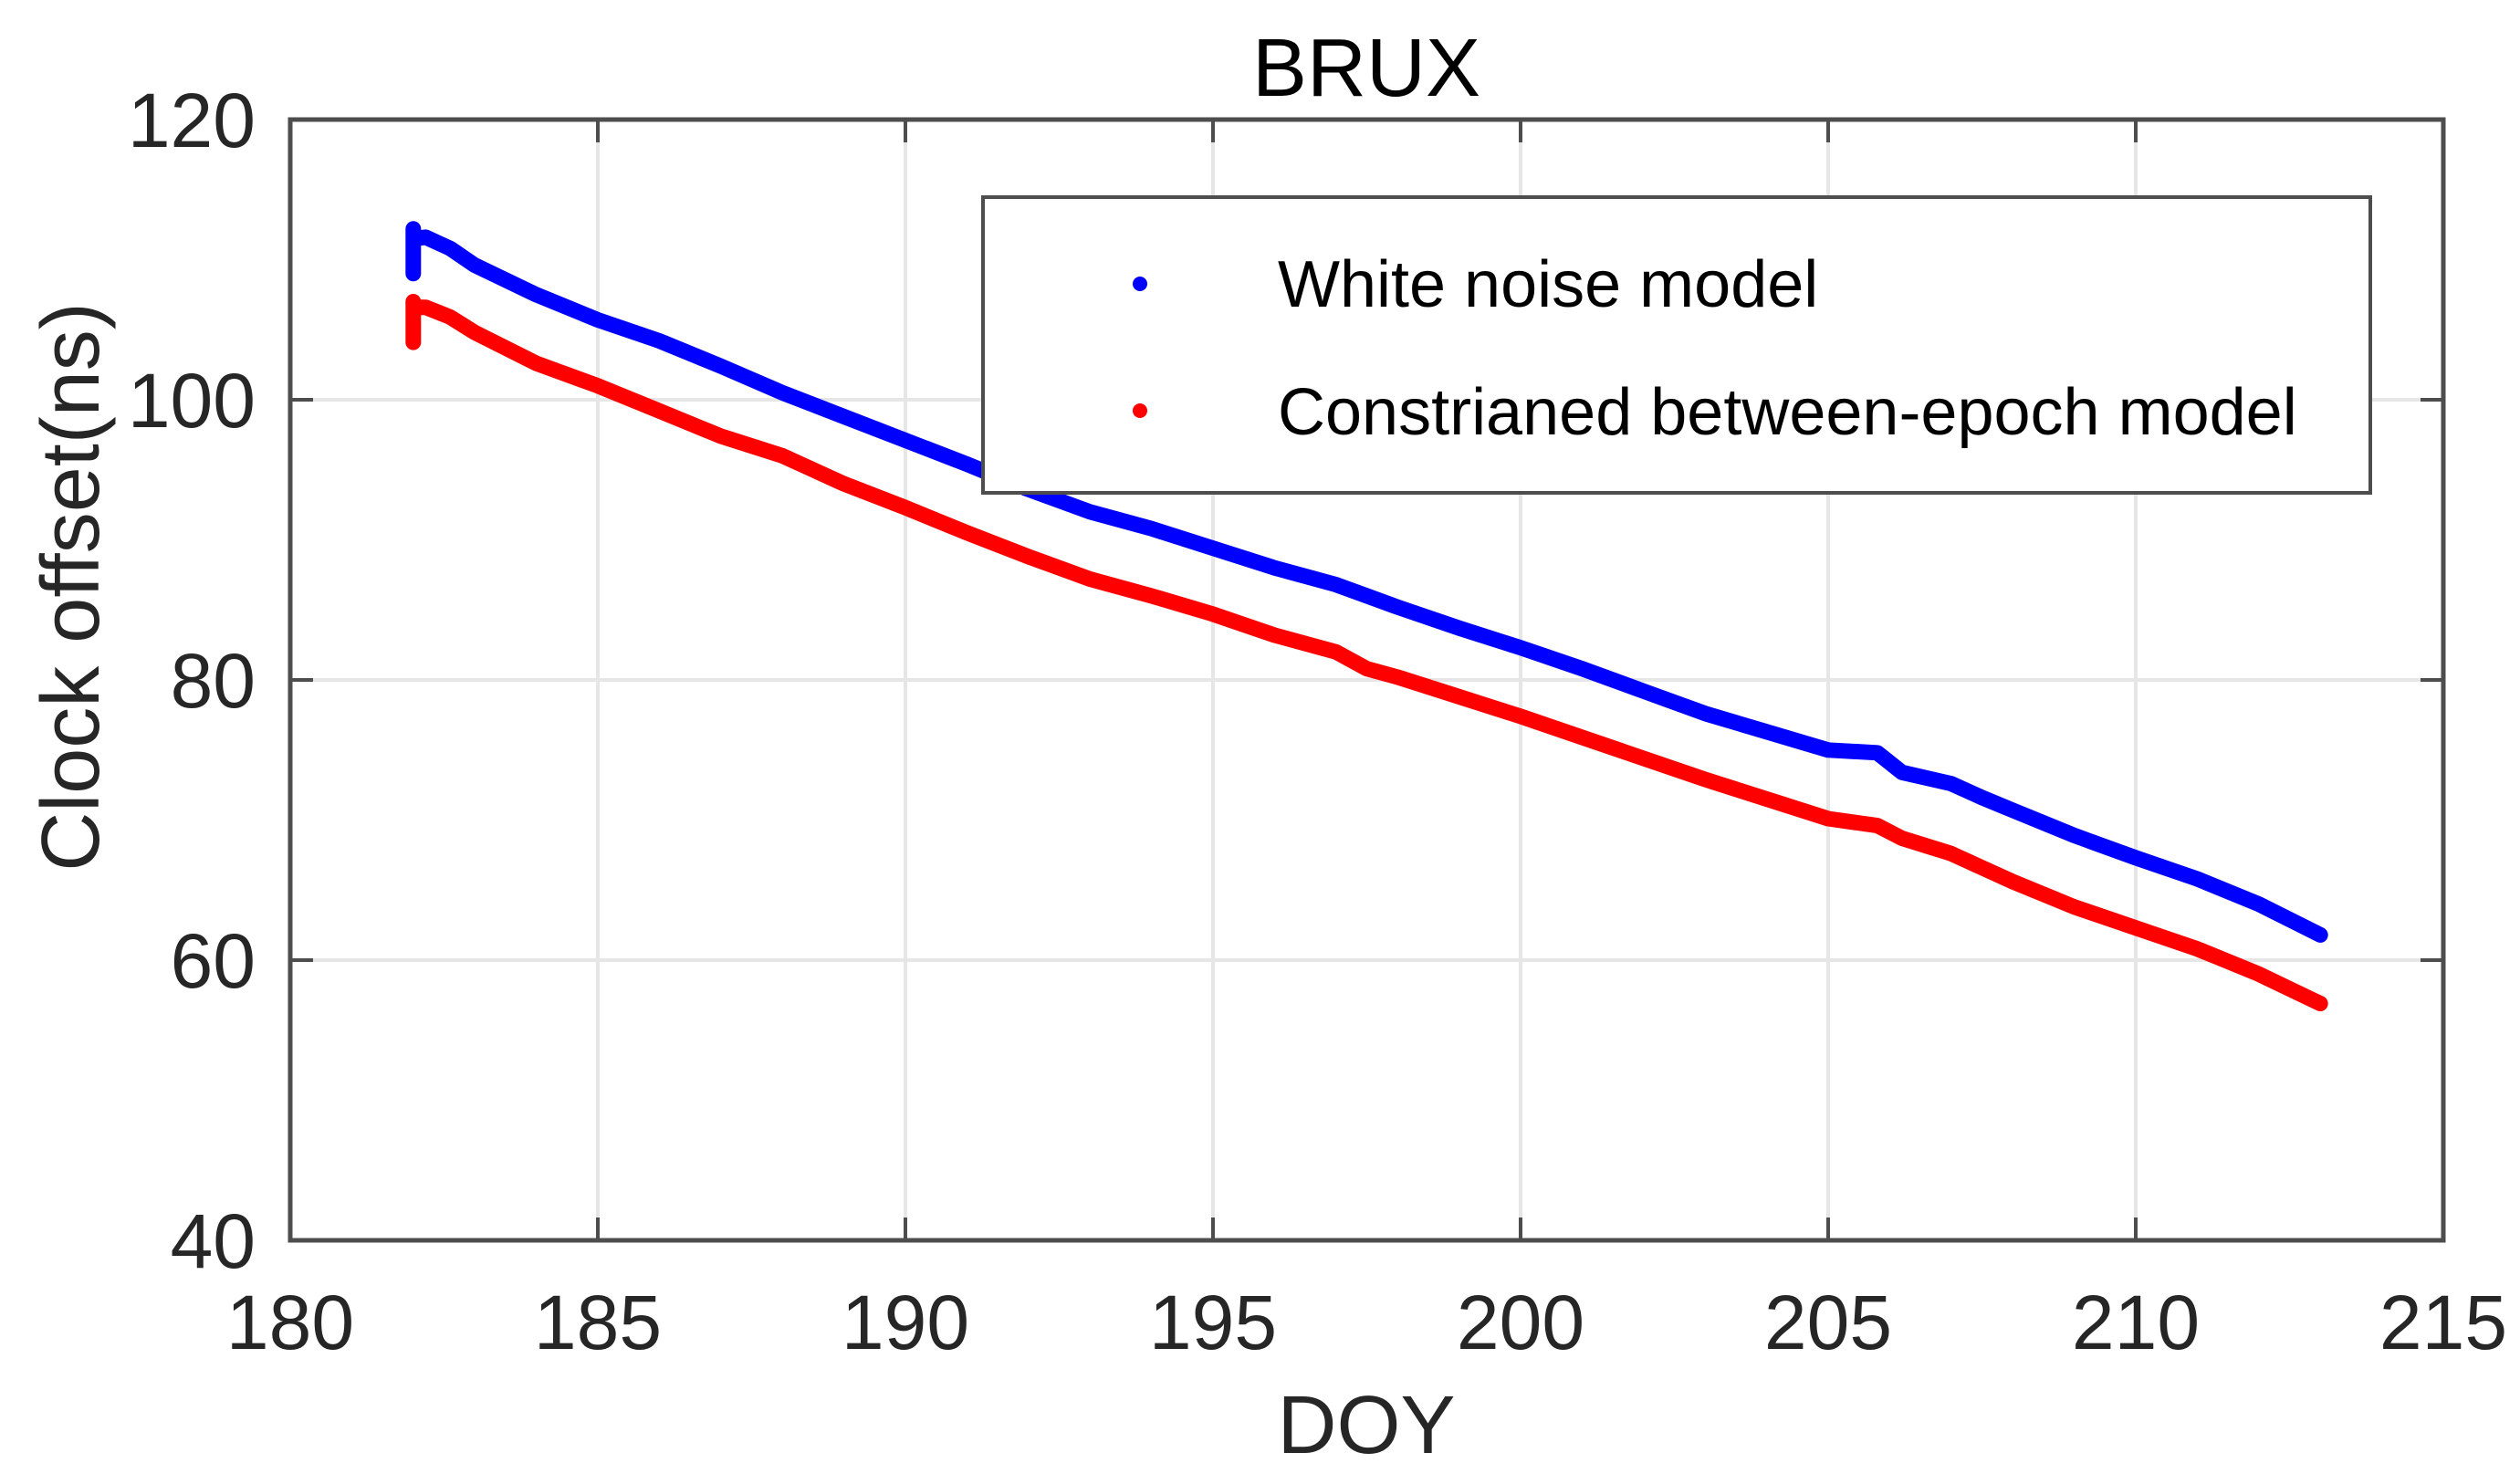 The image size is (2520, 1484). Describe the element at coordinates (598, 1322) in the screenshot. I see `x-tick-label: 185` at that location.